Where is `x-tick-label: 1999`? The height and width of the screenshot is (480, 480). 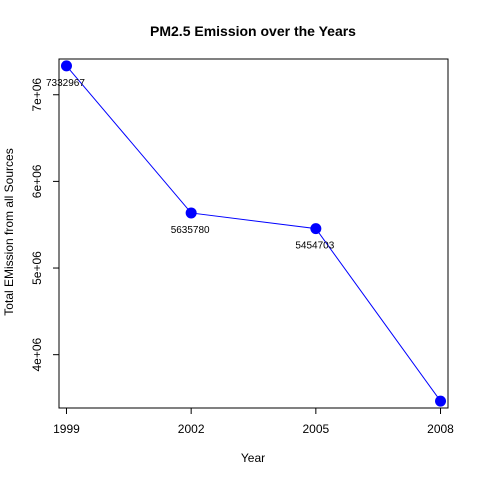
x-tick-label: 1999 is located at coordinates (66, 429).